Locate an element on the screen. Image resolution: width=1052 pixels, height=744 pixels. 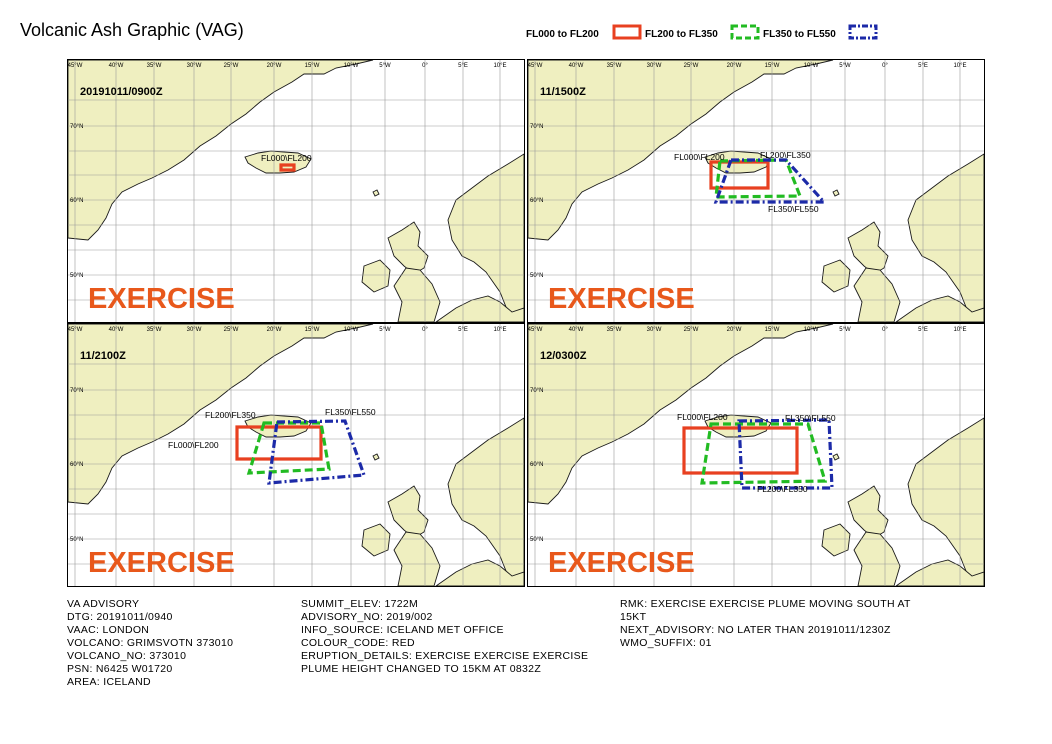
advisory-line: PSN: N6425 W01720 is located at coordinates (120, 669).